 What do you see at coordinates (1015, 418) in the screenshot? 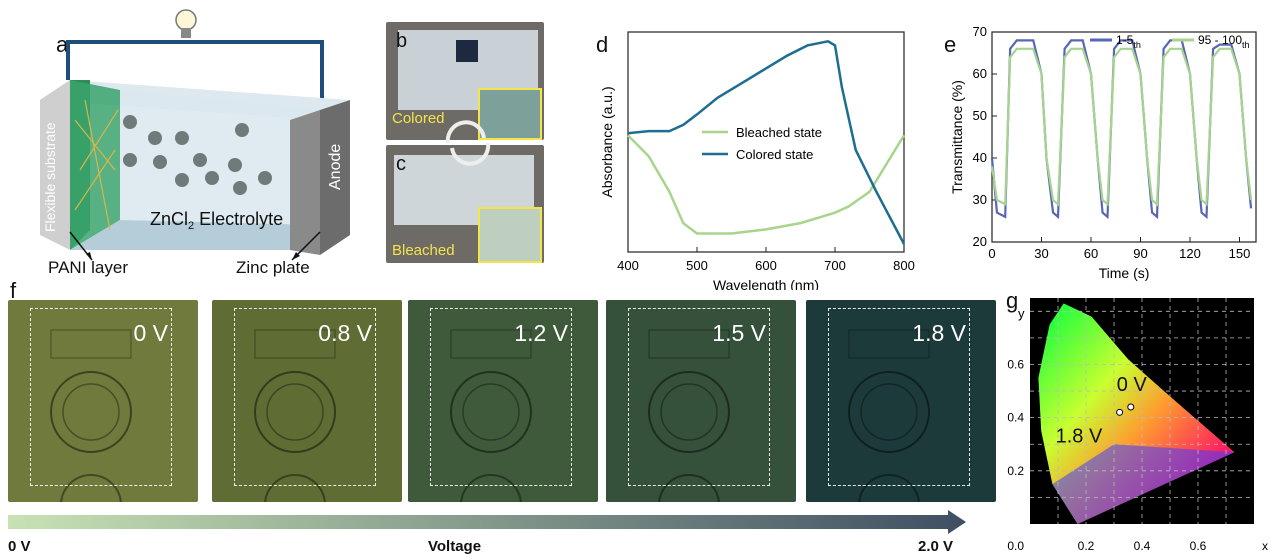
I see `y-tick-label: 0.4` at bounding box center [1015, 418].